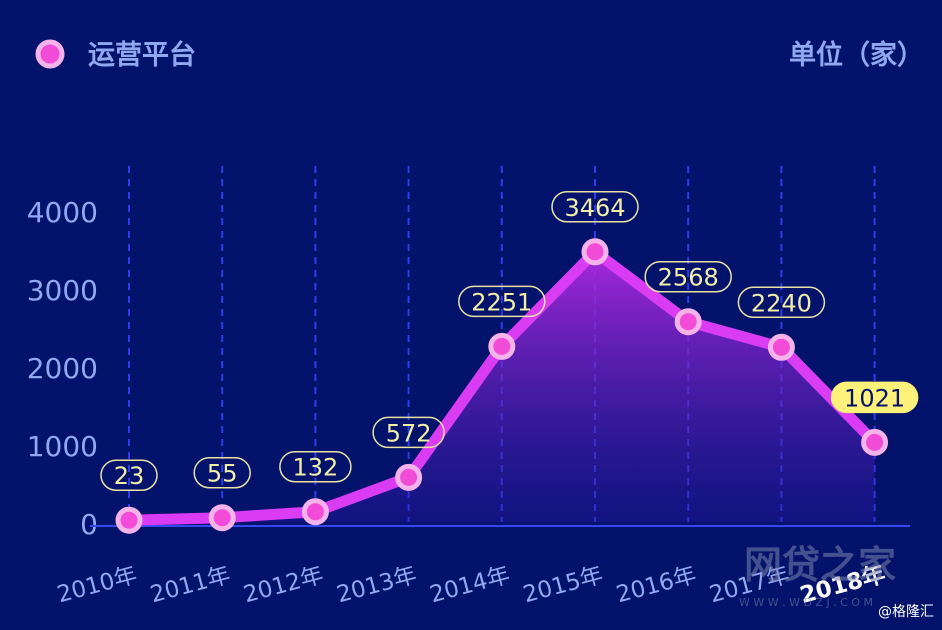 The height and width of the screenshot is (630, 942). I want to click on data-label-text: 2240, so click(781, 303).